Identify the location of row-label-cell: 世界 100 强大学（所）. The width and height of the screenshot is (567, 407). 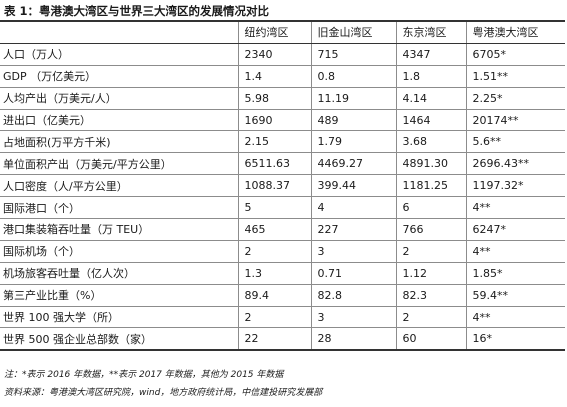
(119, 317).